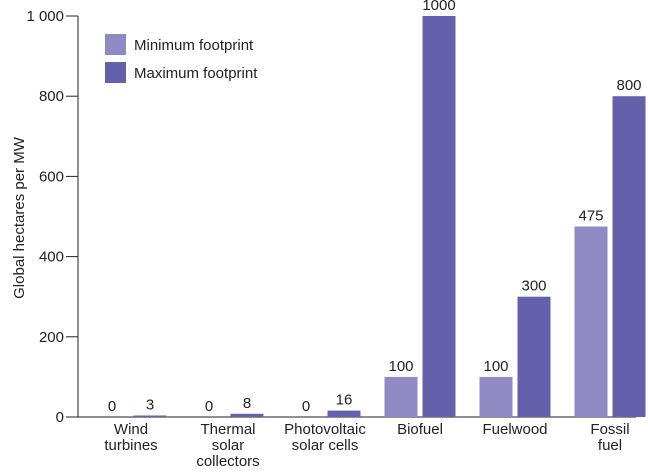  What do you see at coordinates (533, 286) in the screenshot?
I see `bar-value-label: 300` at bounding box center [533, 286].